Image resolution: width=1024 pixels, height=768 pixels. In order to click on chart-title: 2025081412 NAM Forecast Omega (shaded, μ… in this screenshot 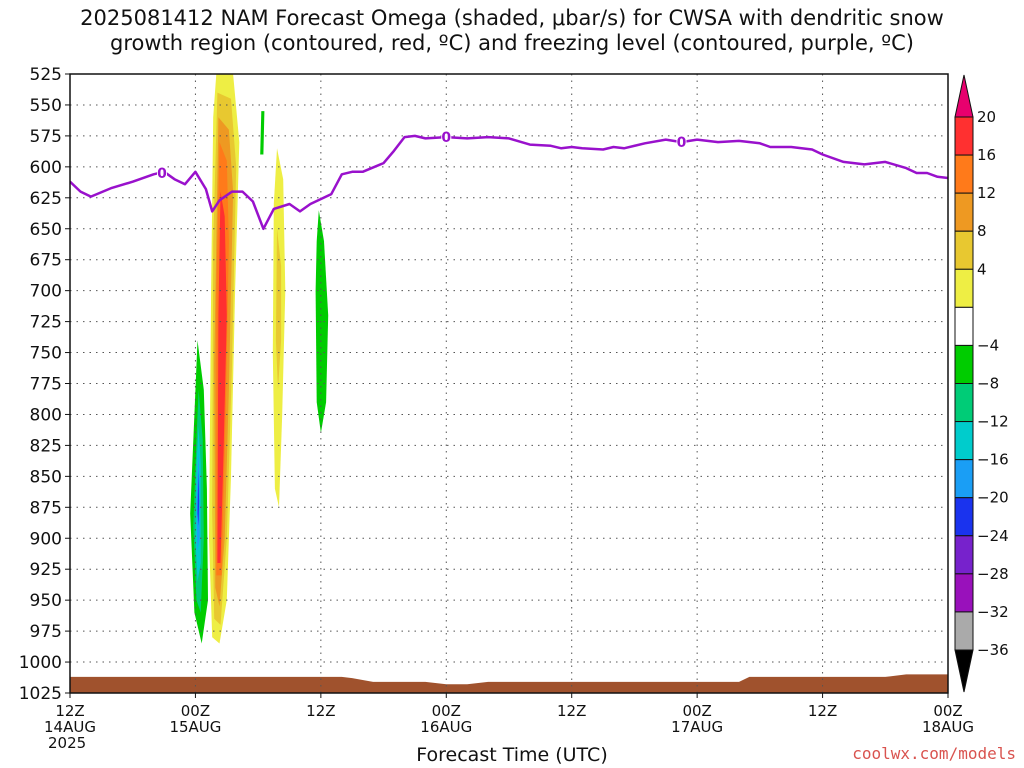, I will do `click(512, 31)`.